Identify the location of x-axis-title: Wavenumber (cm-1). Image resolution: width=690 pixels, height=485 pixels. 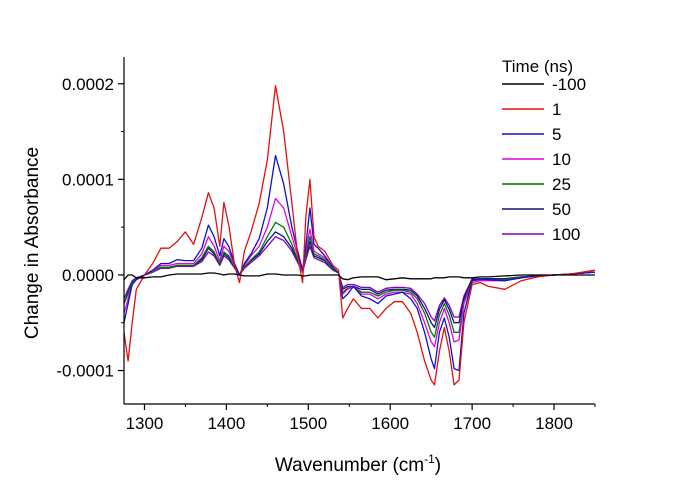
(358, 464).